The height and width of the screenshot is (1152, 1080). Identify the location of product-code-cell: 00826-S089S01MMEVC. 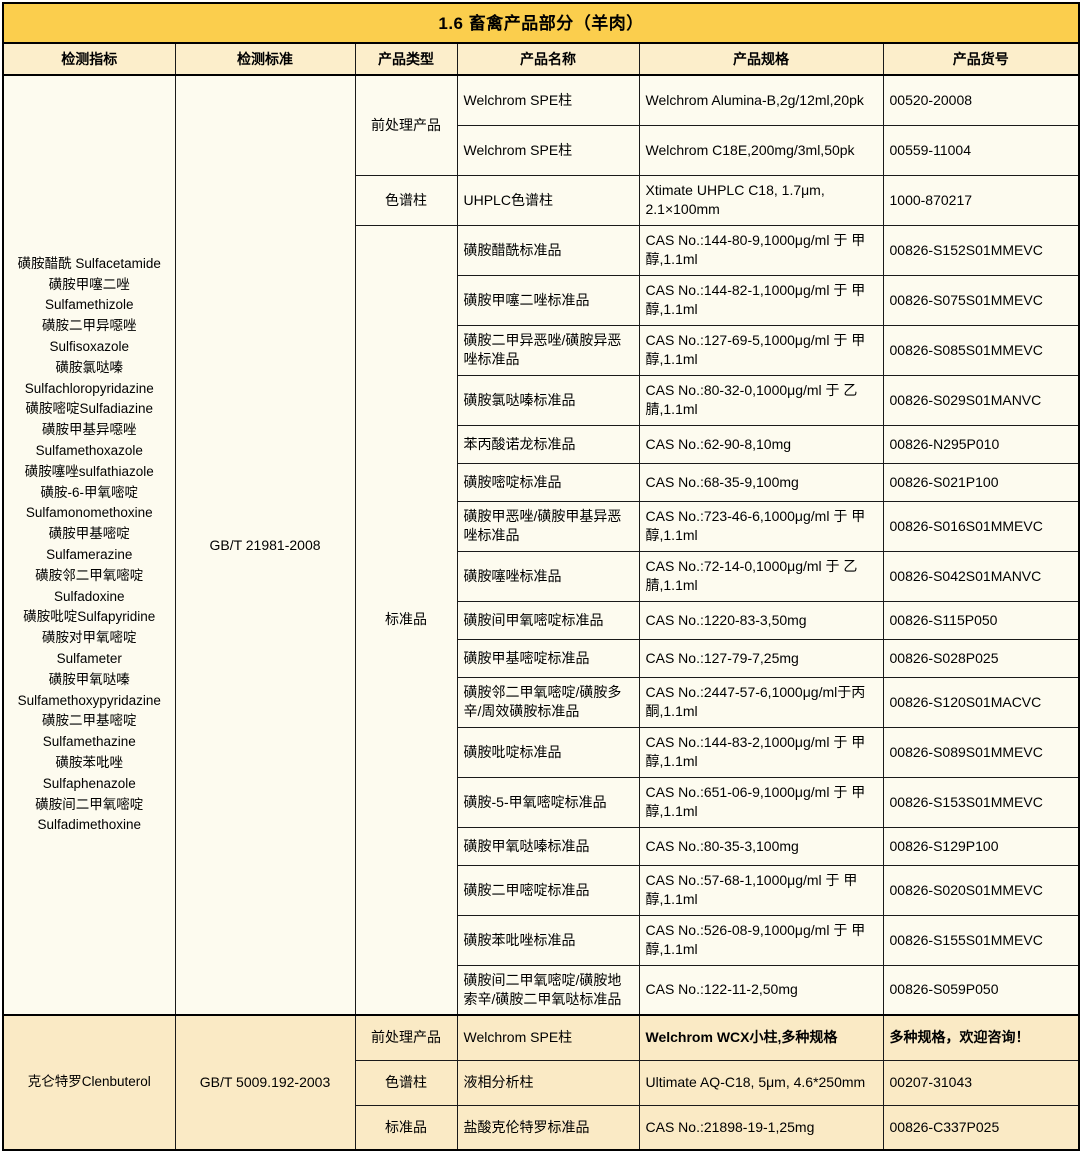
(981, 752).